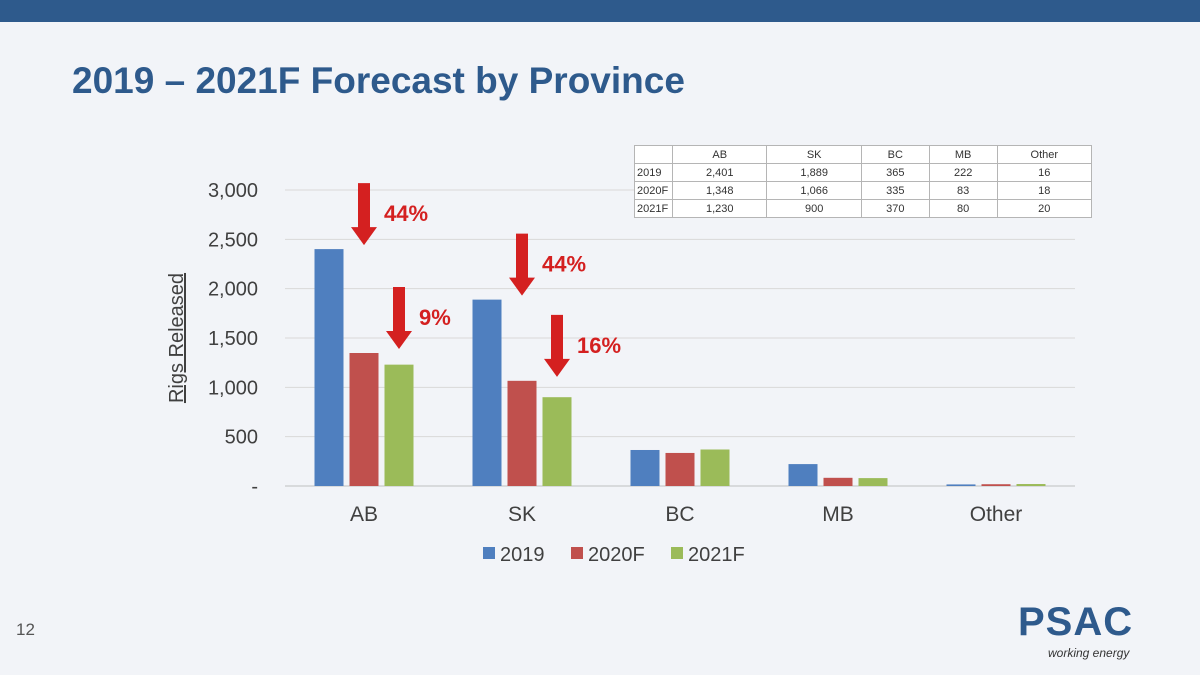 The height and width of the screenshot is (675, 1200). What do you see at coordinates (814, 208) in the screenshot?
I see `table-cell: 900` at bounding box center [814, 208].